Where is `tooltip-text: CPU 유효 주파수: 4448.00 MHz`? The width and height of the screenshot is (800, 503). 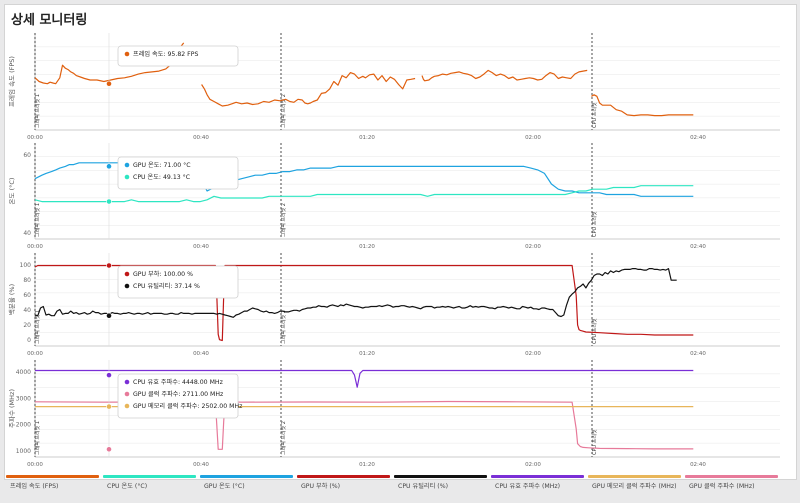
tooltip-text: CPU 유효 주파수: 4448.00 MHz is located at coordinates (178, 382).